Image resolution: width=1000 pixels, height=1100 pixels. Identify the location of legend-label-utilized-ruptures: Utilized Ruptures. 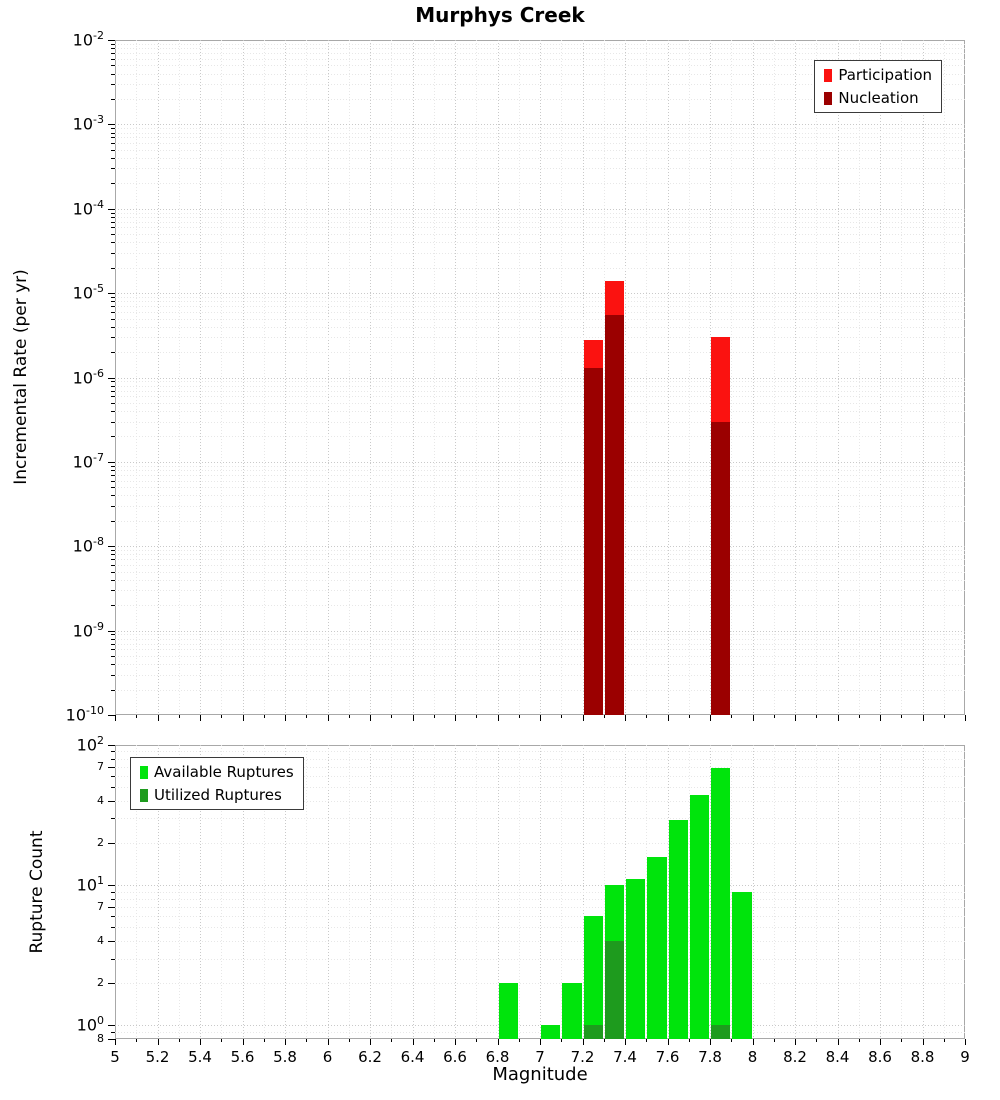
(218, 795).